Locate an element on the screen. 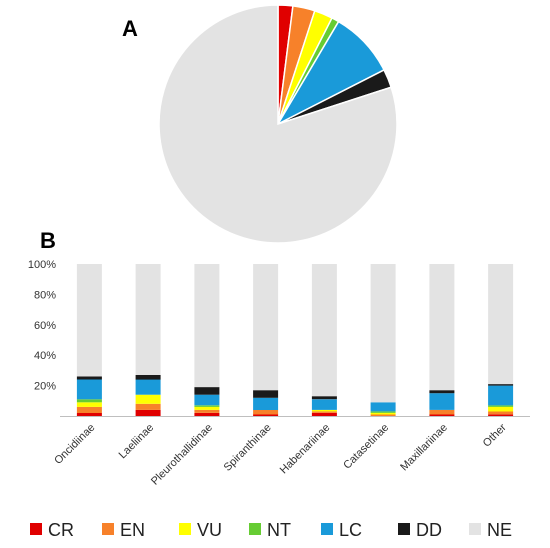 Image resolution: width=550 pixels, height=548 pixels. panel-label-b: B is located at coordinates (48, 240).